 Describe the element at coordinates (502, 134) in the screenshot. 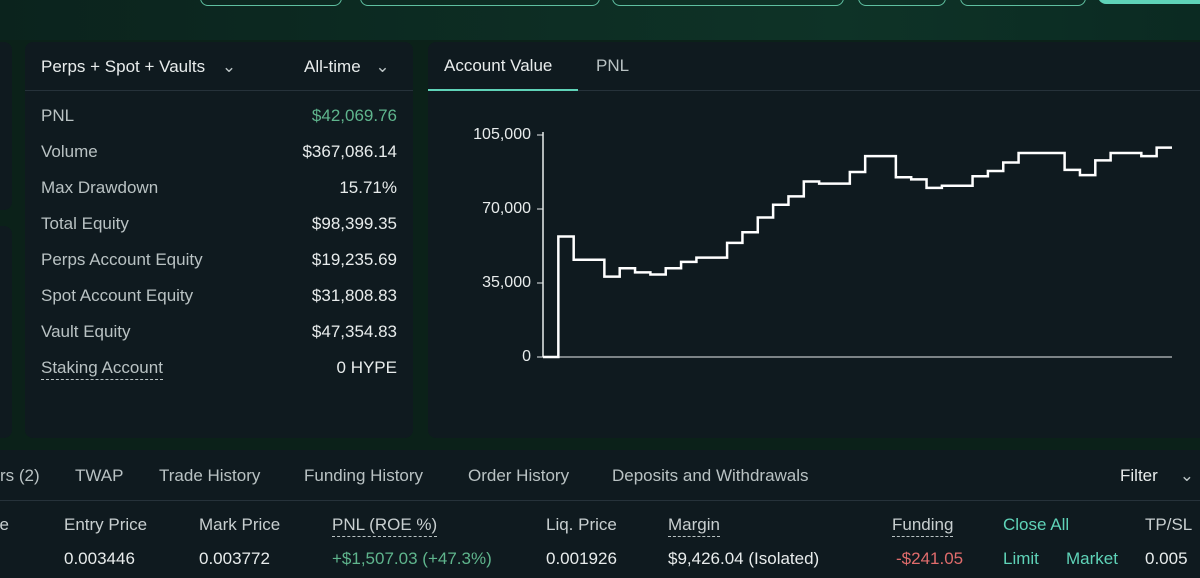

I see `y-tick-label: 105,000` at that location.